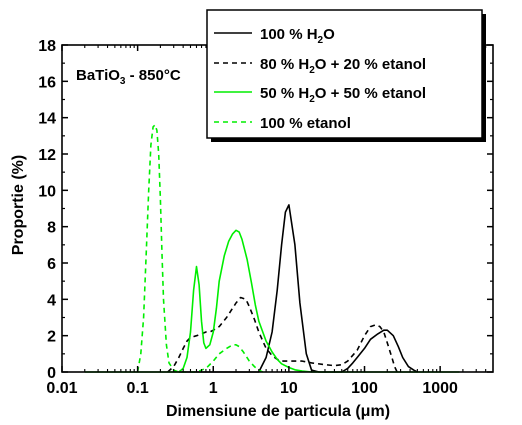 This screenshot has height=425, width=522. Describe the element at coordinates (47, 82) in the screenshot. I see `y-tick-label: 16` at that location.